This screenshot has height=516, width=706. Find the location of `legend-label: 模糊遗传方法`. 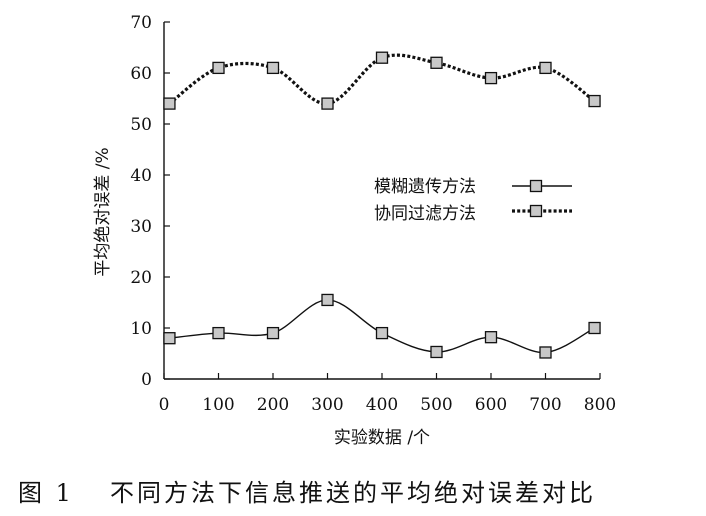

legend-label: 模糊遗传方法 is located at coordinates (425, 187).